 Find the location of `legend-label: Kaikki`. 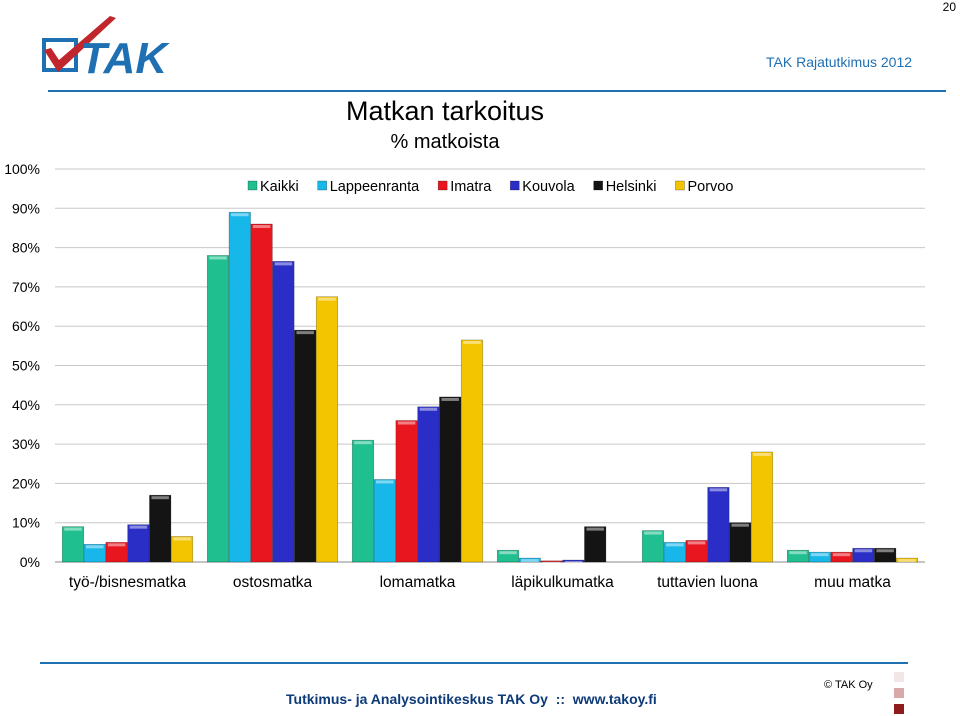

legend-label: Kaikki is located at coordinates (279, 187).